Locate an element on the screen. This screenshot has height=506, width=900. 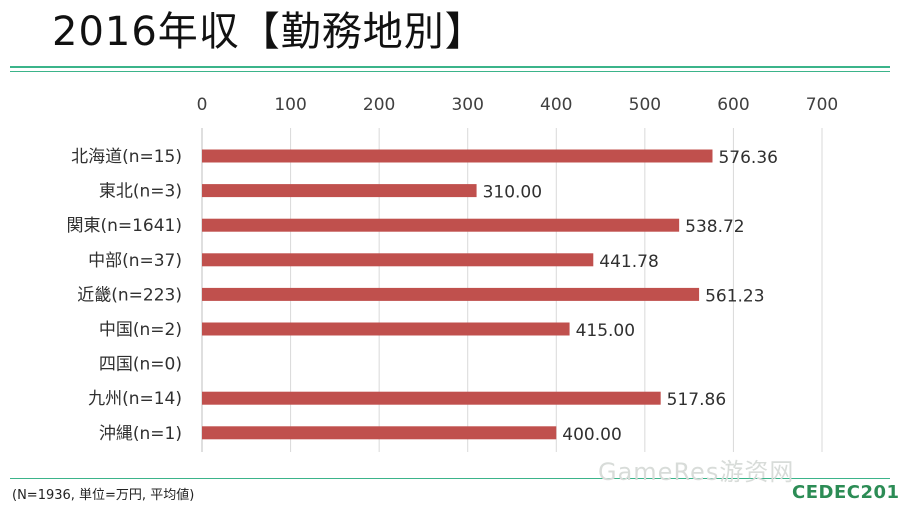
x-tick-label: 500 is located at coordinates (645, 105).